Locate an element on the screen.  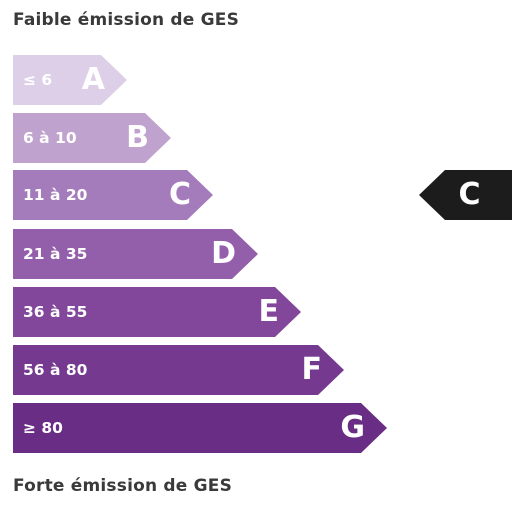
ges-class-range-b: 6 à 10 is located at coordinates (50, 138).